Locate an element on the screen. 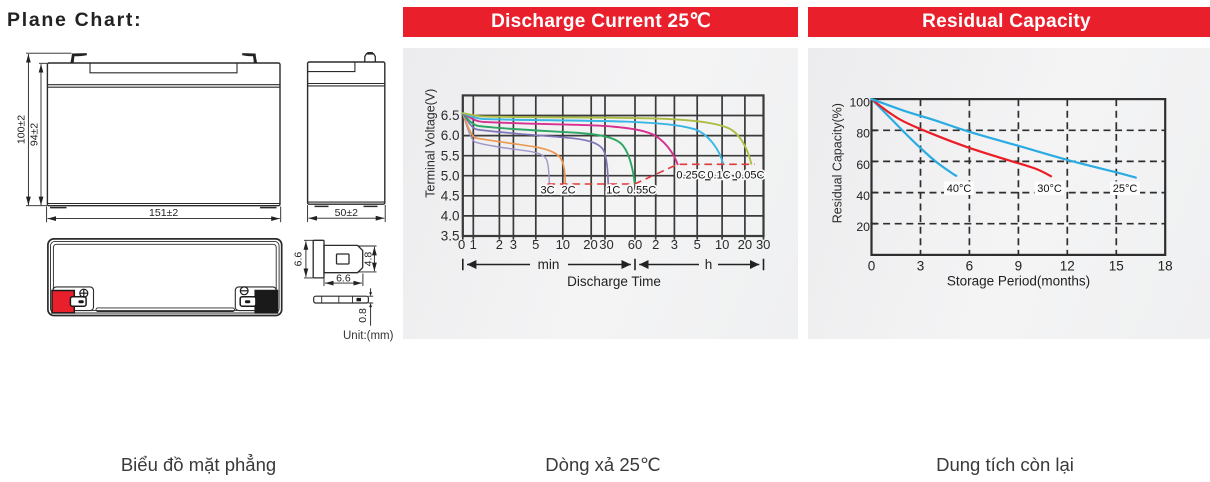 The height and width of the screenshot is (482, 1210). svg-text: 40°C is located at coordinates (958, 189).